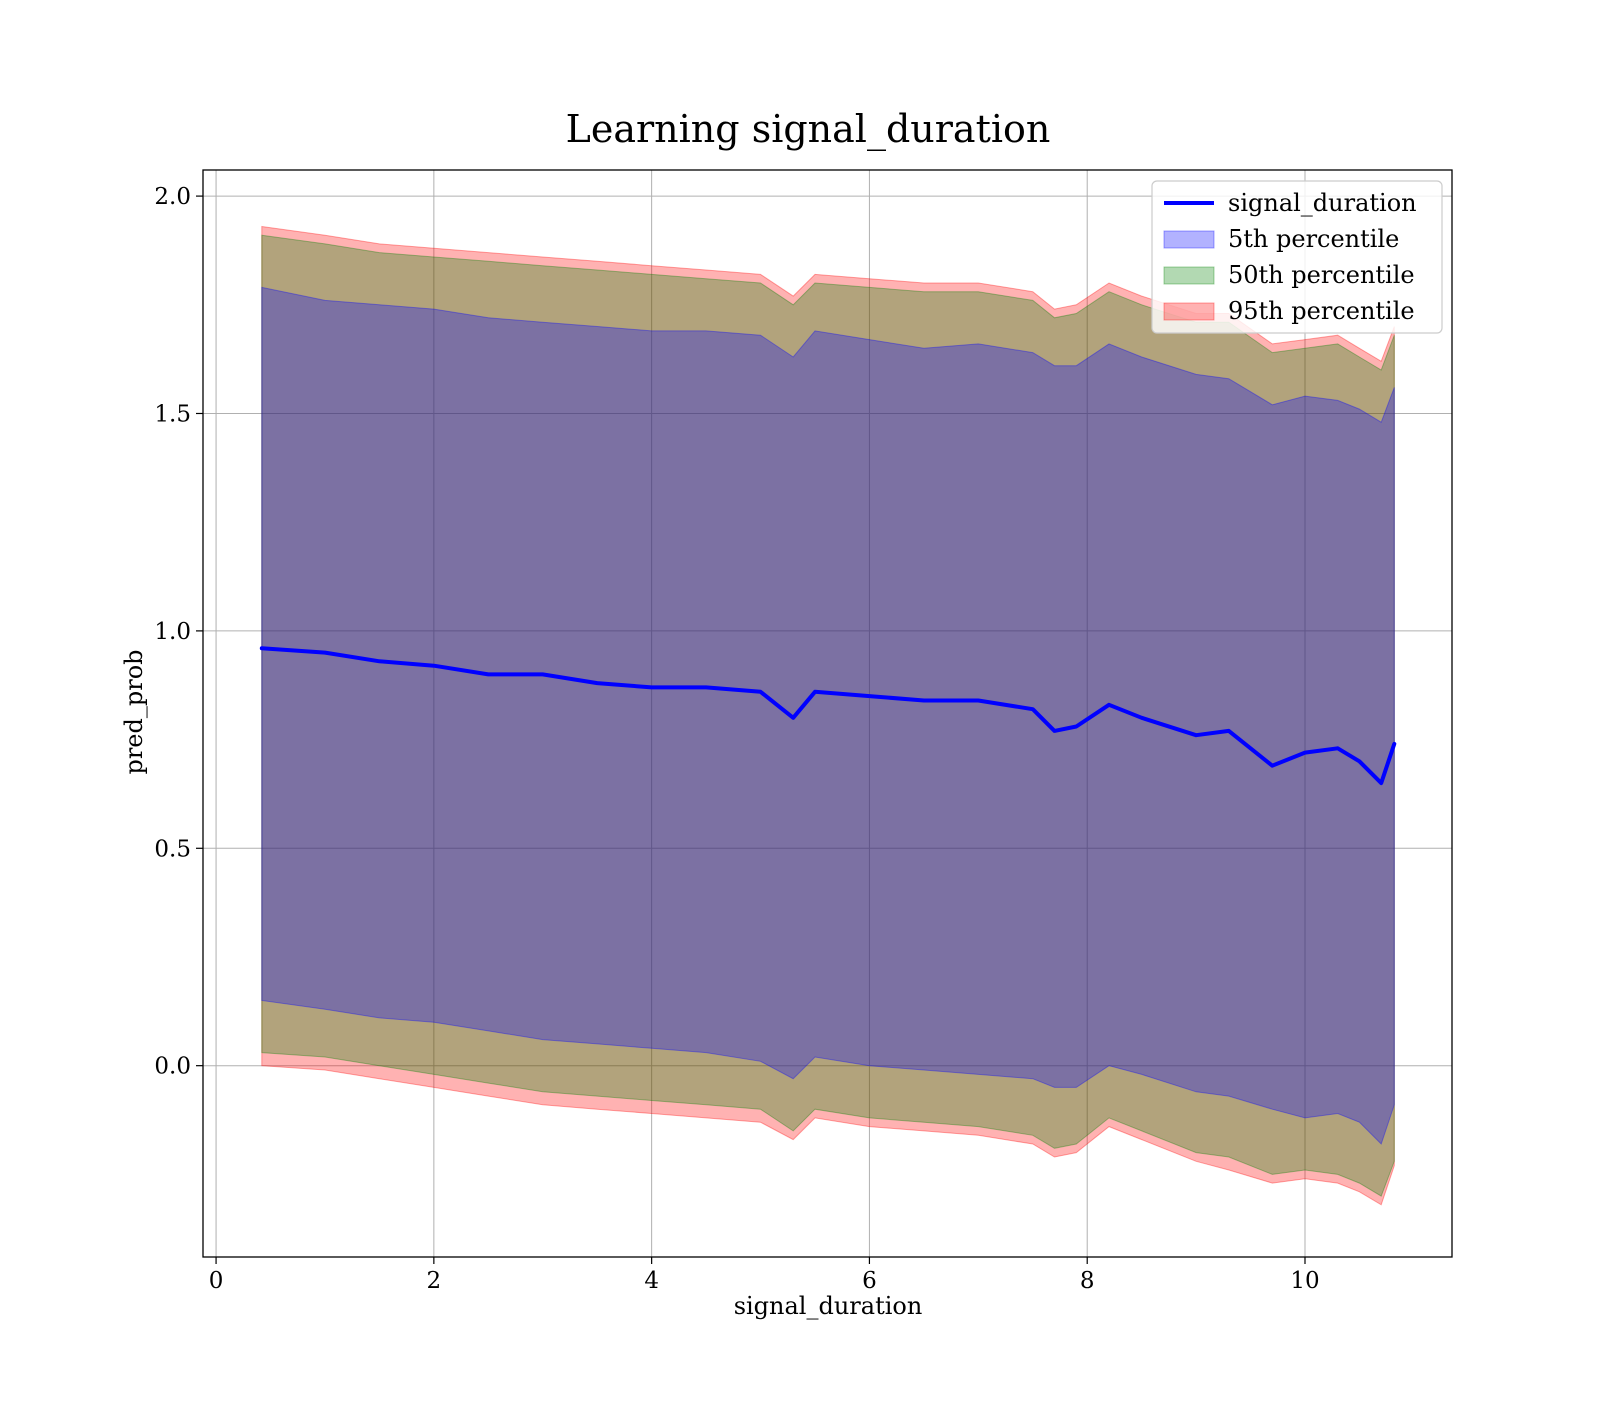  Describe the element at coordinates (1313, 239) in the screenshot. I see `legend-label-5th-percentile: 5th percentile` at that location.